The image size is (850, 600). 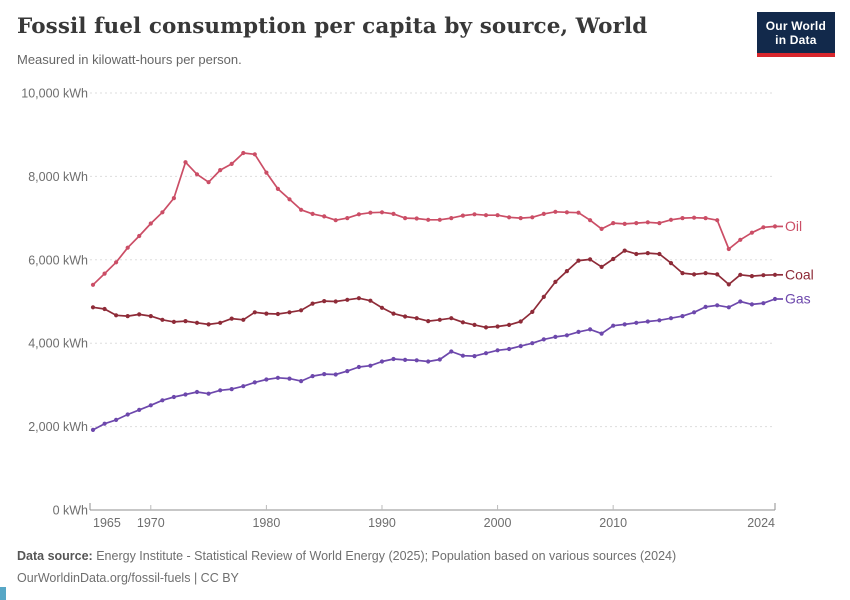 I want to click on x-tick-label: 2010, so click(x=613, y=523).